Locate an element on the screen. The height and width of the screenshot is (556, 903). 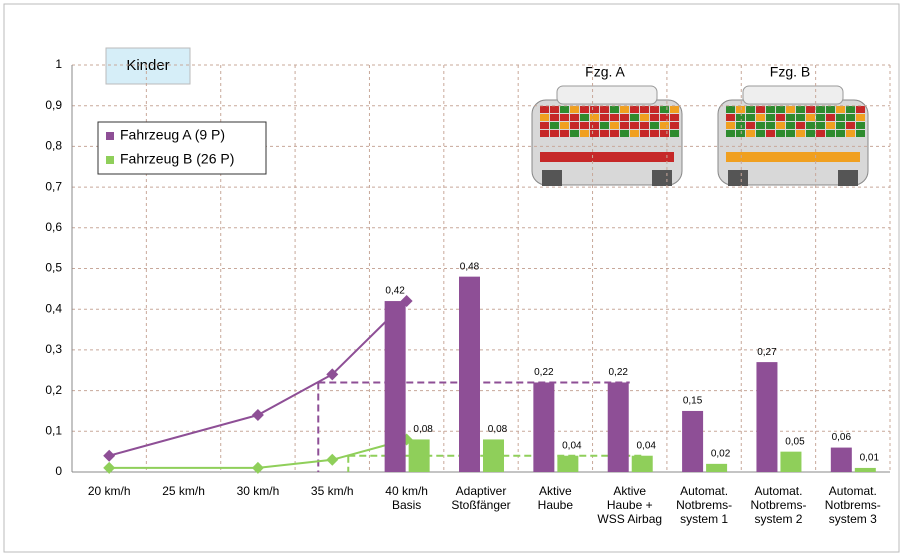
x-tick-label: Basis is located at coordinates (406, 505).